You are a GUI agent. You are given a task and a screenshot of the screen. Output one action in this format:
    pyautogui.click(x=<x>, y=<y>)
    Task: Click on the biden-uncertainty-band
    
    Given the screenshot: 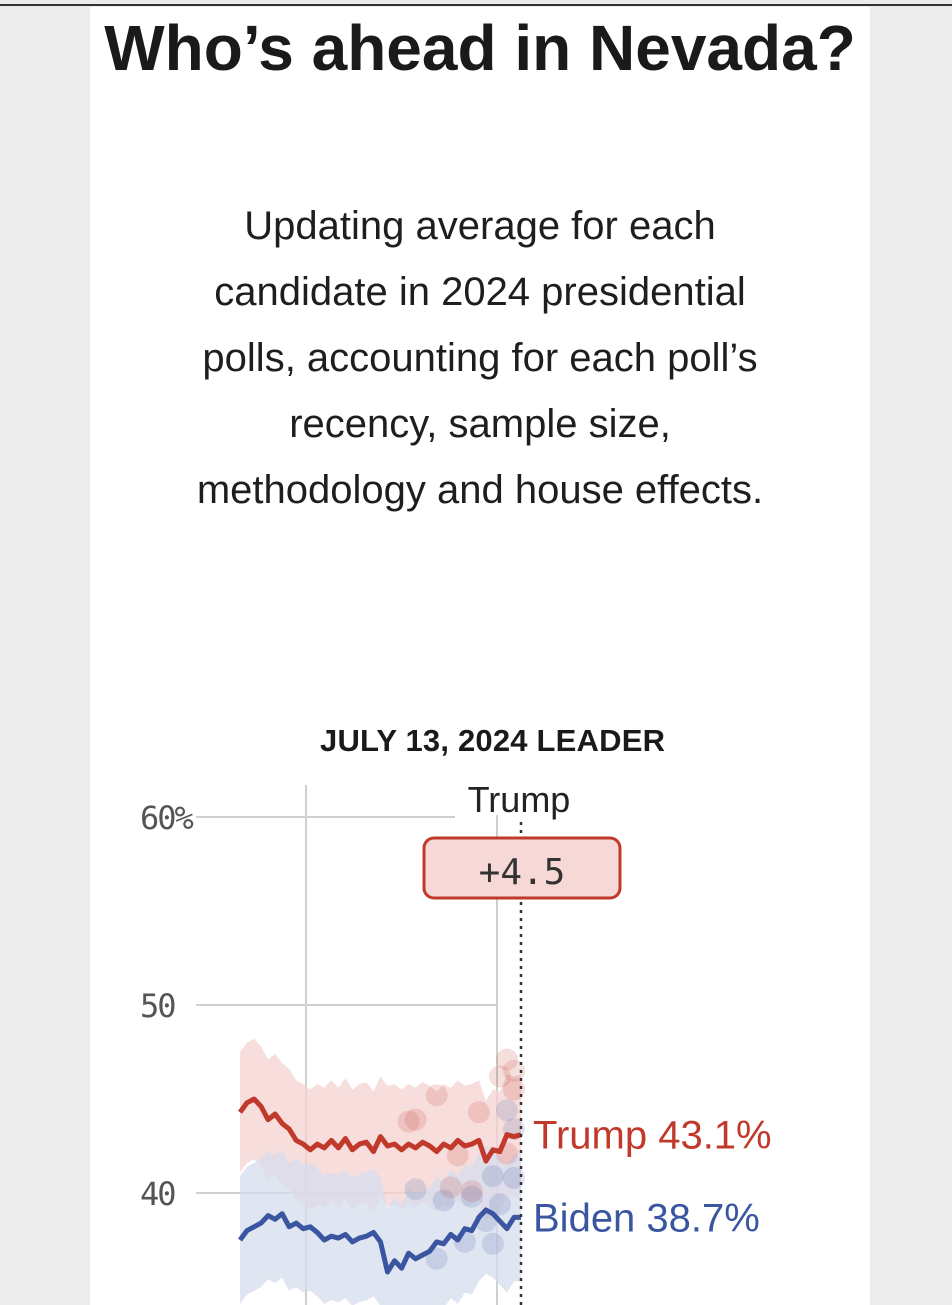 What is the action you would take?
    pyautogui.click(x=380, y=1225)
    